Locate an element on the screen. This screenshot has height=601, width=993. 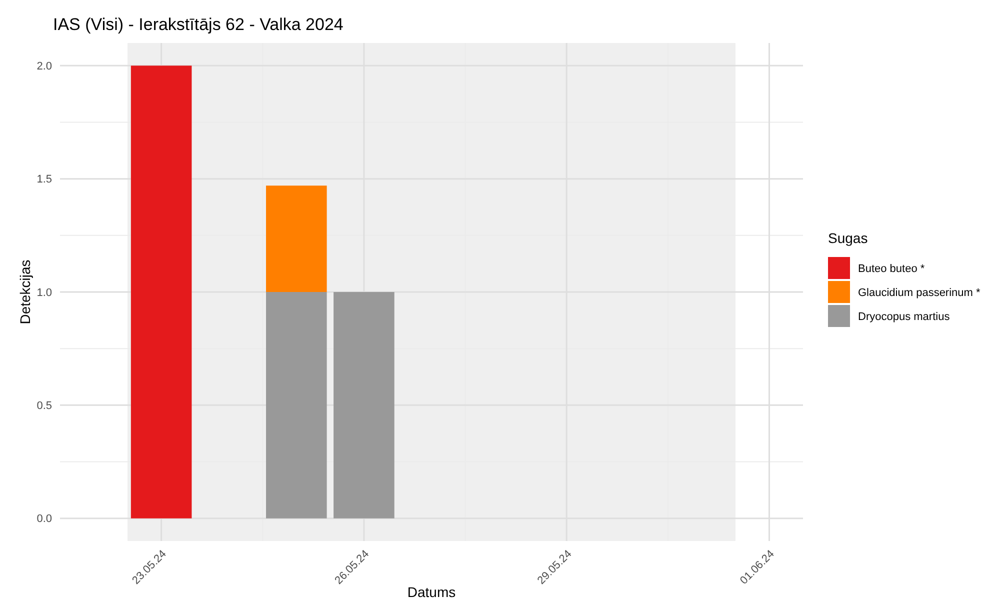
y-tick-label: 1.5 is located at coordinates (44, 180).